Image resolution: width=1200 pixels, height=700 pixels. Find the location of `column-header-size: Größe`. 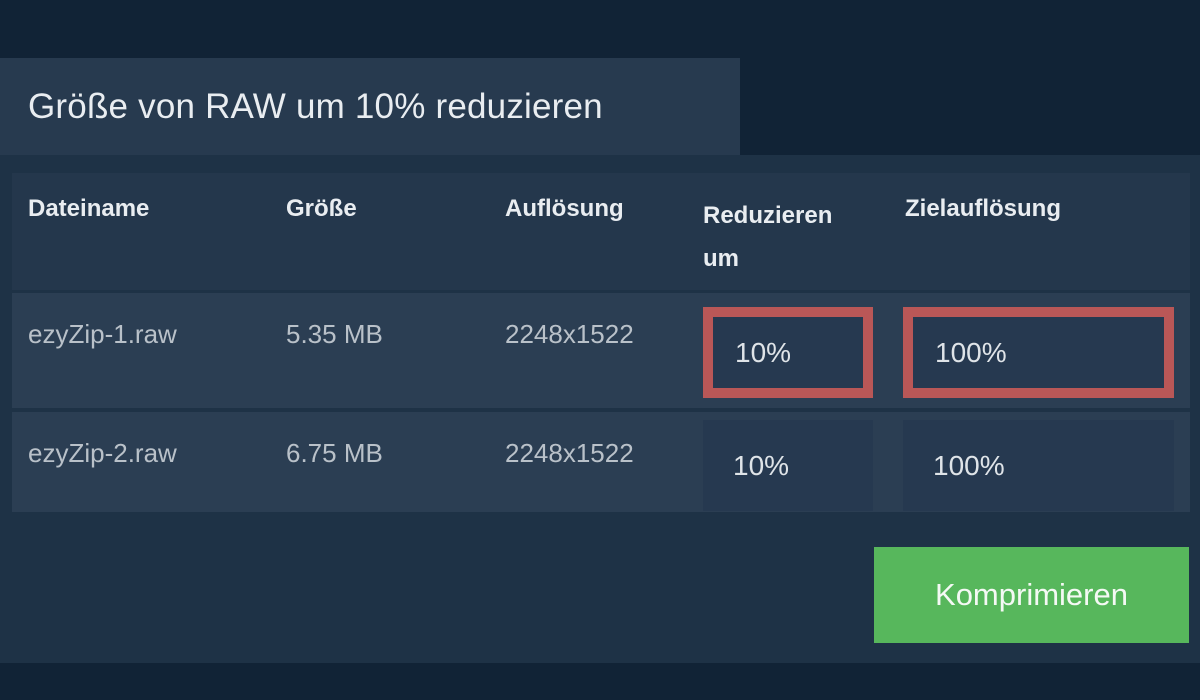

column-header-size: Größe is located at coordinates (321, 208).